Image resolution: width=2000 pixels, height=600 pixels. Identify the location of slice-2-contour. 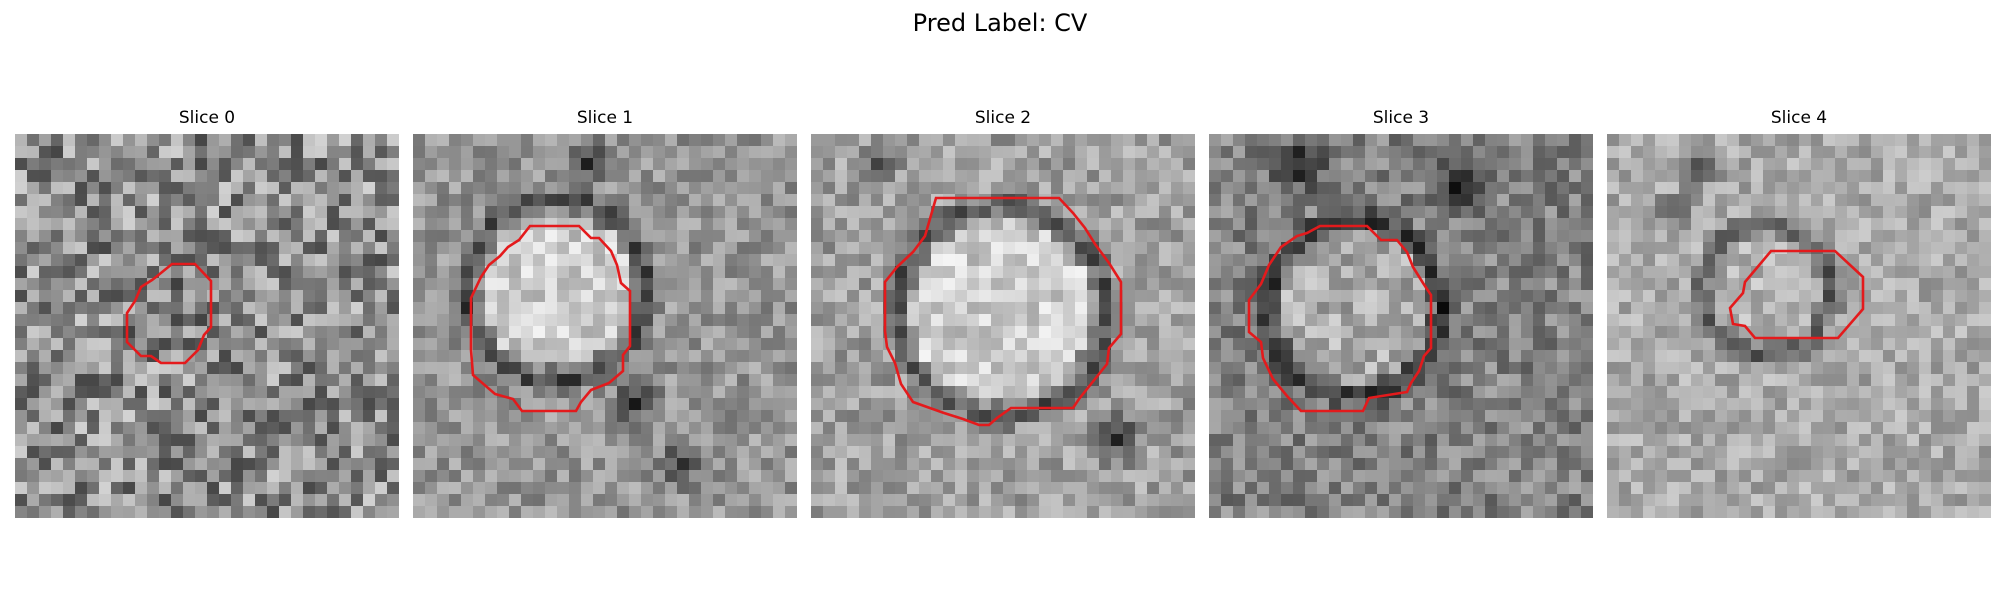
(1003, 311).